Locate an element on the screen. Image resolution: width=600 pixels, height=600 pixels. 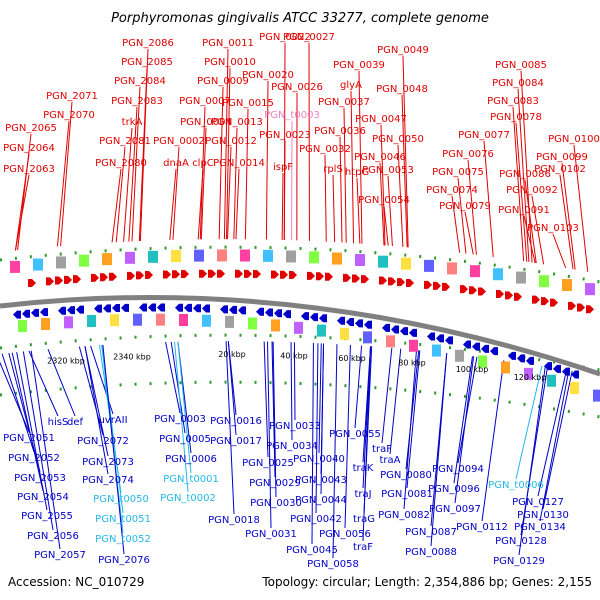
forward-gene-label: PGN_t0003 is located at coordinates (292, 115).